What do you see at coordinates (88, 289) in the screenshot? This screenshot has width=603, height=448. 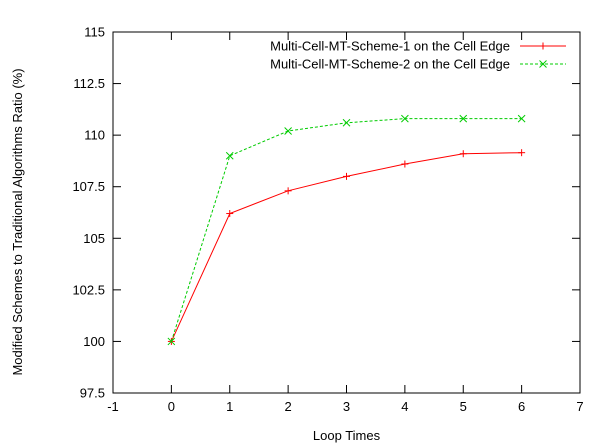 I see `y-tick-label: 102.5` at bounding box center [88, 289].